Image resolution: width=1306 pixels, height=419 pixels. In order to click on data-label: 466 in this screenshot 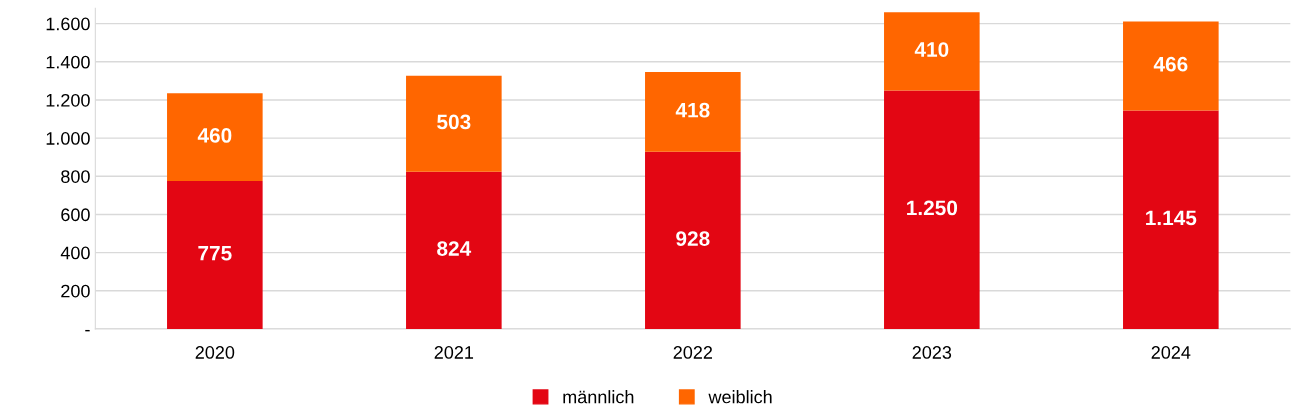, I will do `click(1170, 64)`.